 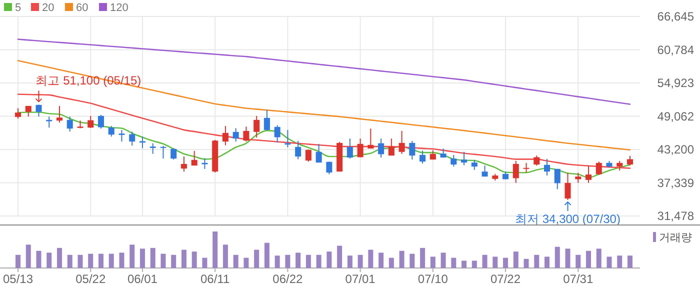 What do you see at coordinates (675, 149) in the screenshot?
I see `y-tick-label: 43,200` at bounding box center [675, 149].